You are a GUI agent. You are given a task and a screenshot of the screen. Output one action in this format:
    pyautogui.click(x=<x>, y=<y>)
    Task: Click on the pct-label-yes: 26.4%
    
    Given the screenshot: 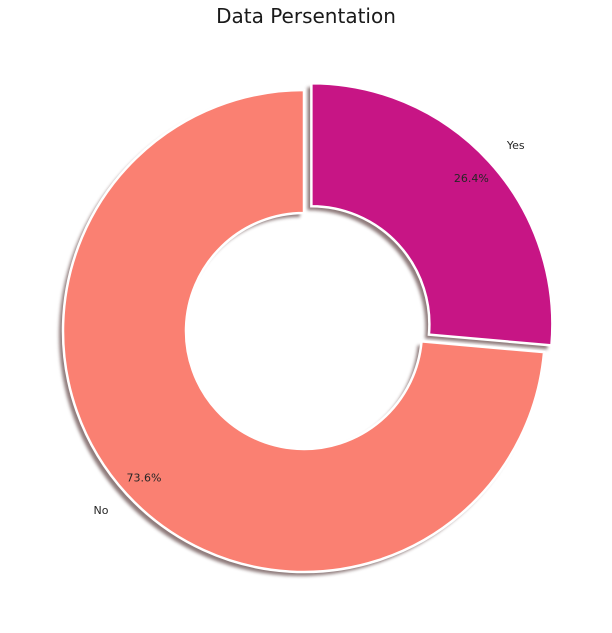 What is the action you would take?
    pyautogui.click(x=471, y=178)
    